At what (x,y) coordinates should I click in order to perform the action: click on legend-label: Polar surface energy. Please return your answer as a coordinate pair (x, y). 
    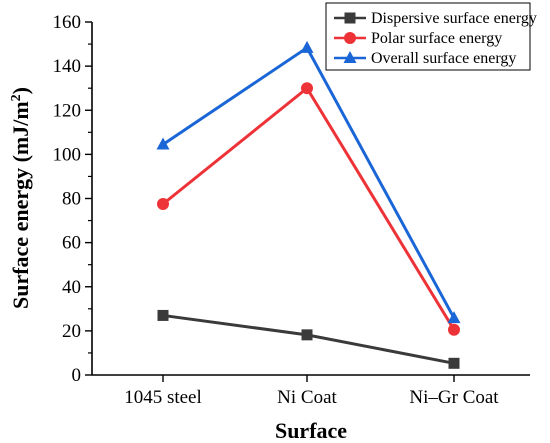
    Looking at the image, I should click on (436, 38).